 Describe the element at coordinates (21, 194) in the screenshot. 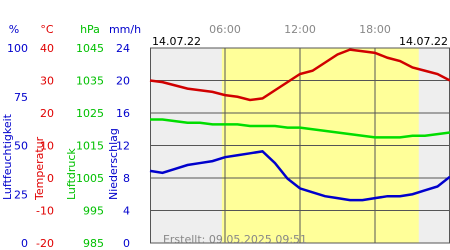

I see `y-tick-label: 25` at that location.